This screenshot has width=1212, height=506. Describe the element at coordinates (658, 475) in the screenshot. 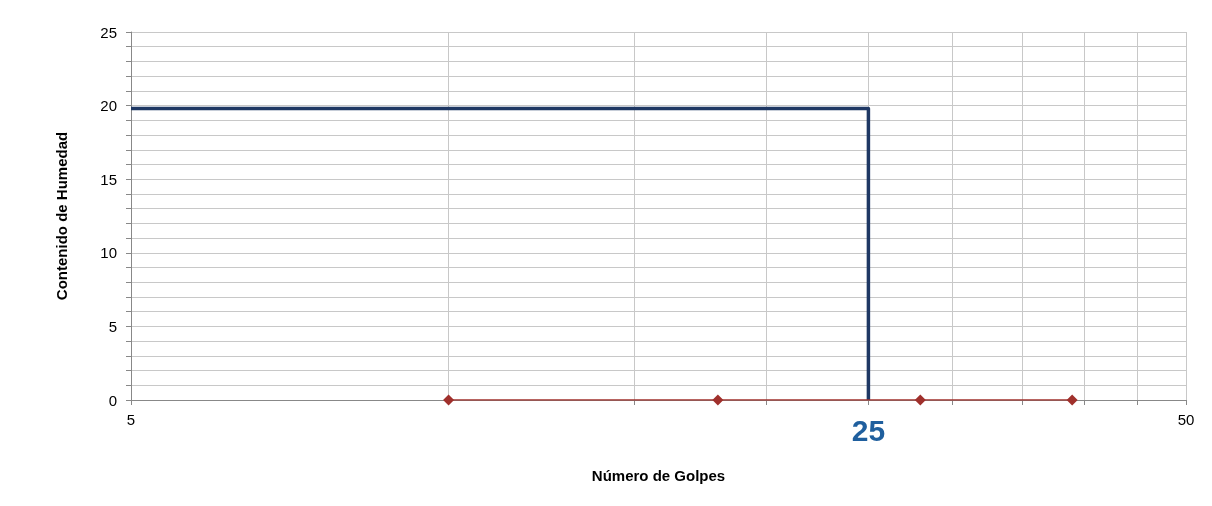

I see `x-axis-title: Número de Golpes` at that location.